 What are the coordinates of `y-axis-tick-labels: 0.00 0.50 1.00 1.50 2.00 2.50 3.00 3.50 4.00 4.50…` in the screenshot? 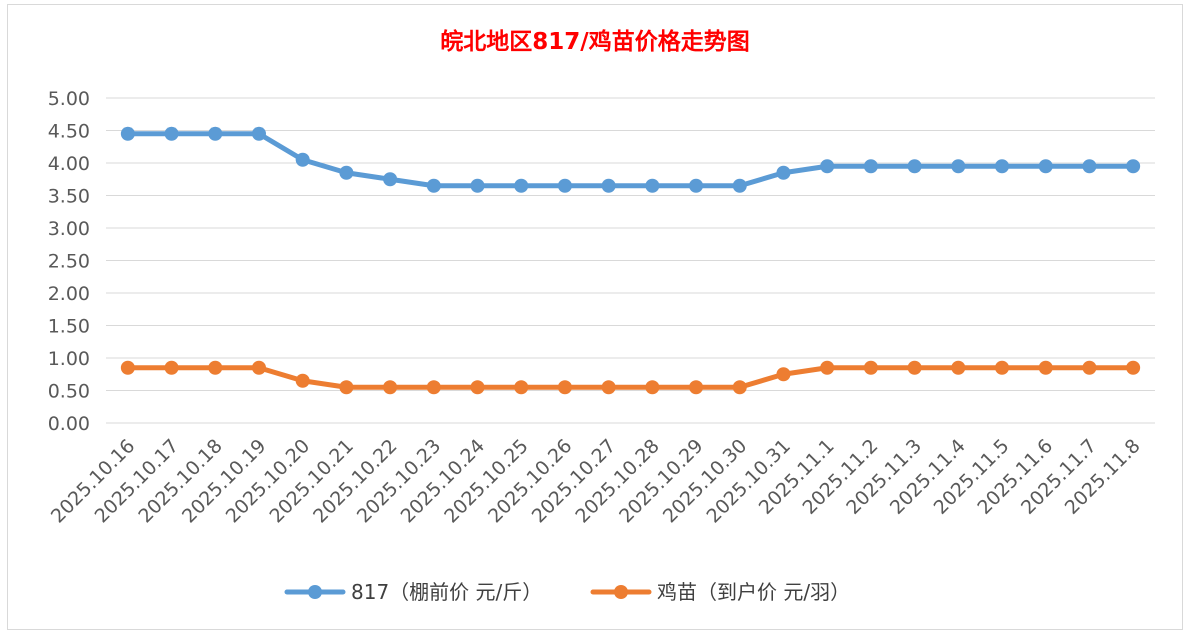 It's located at (69, 261).